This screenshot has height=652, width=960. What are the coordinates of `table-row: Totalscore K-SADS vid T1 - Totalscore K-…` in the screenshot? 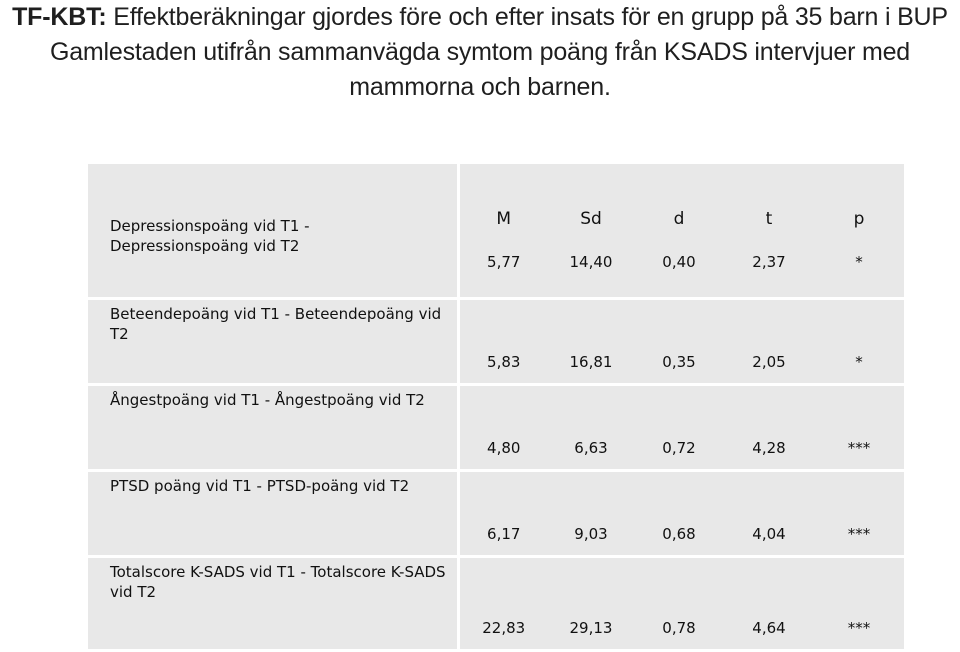 It's located at (496, 604).